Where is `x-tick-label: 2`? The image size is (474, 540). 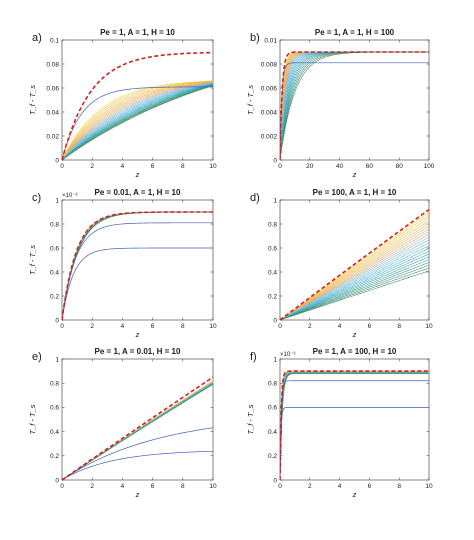 x-tick-label: 2 is located at coordinates (310, 486).